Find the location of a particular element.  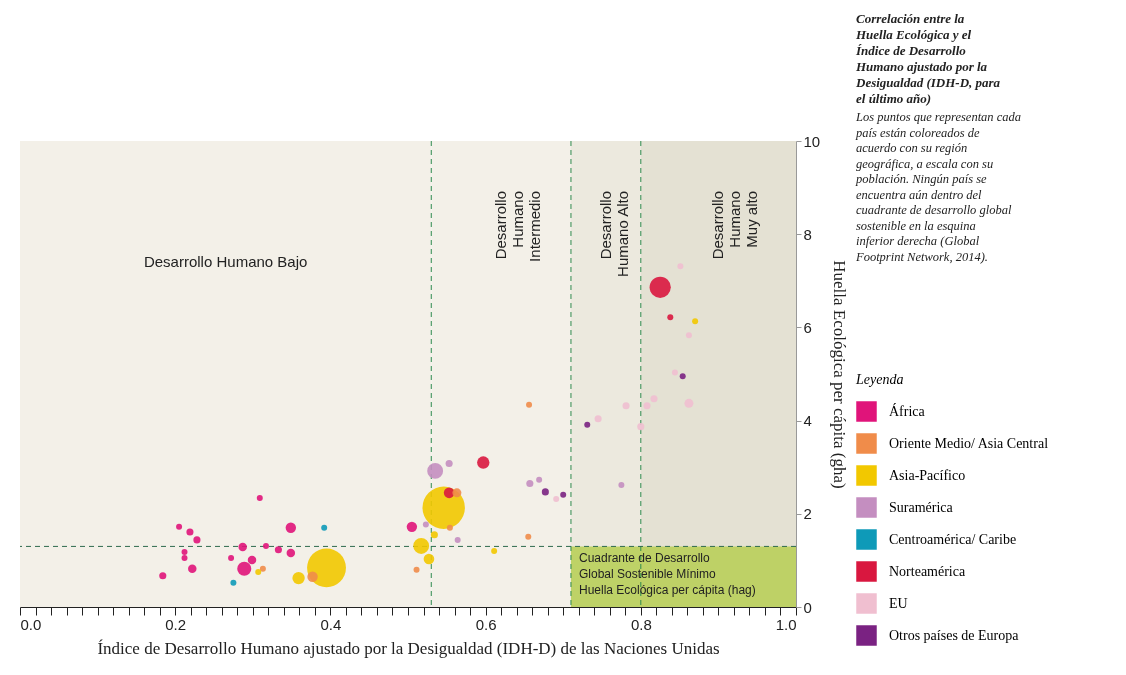

x-tick-label: 0.8 is located at coordinates (641, 624).